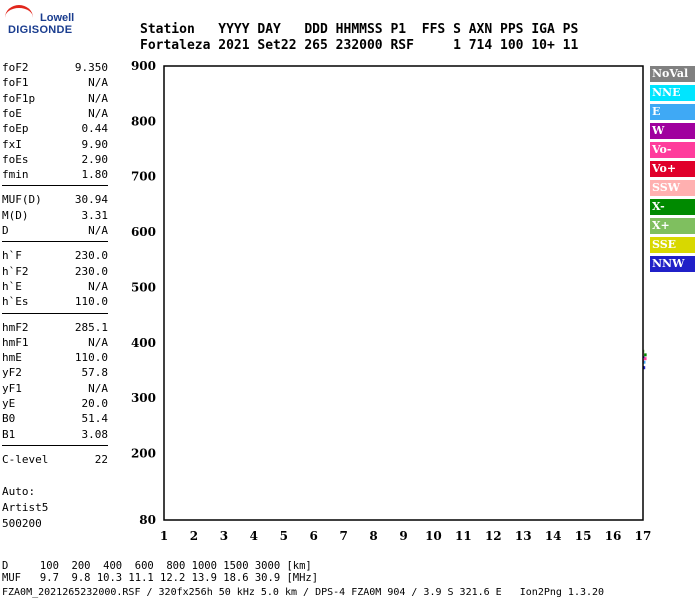 The width and height of the screenshot is (700, 600). What do you see at coordinates (91, 67) in the screenshot?
I see `param-value: 9.350` at bounding box center [91, 67].